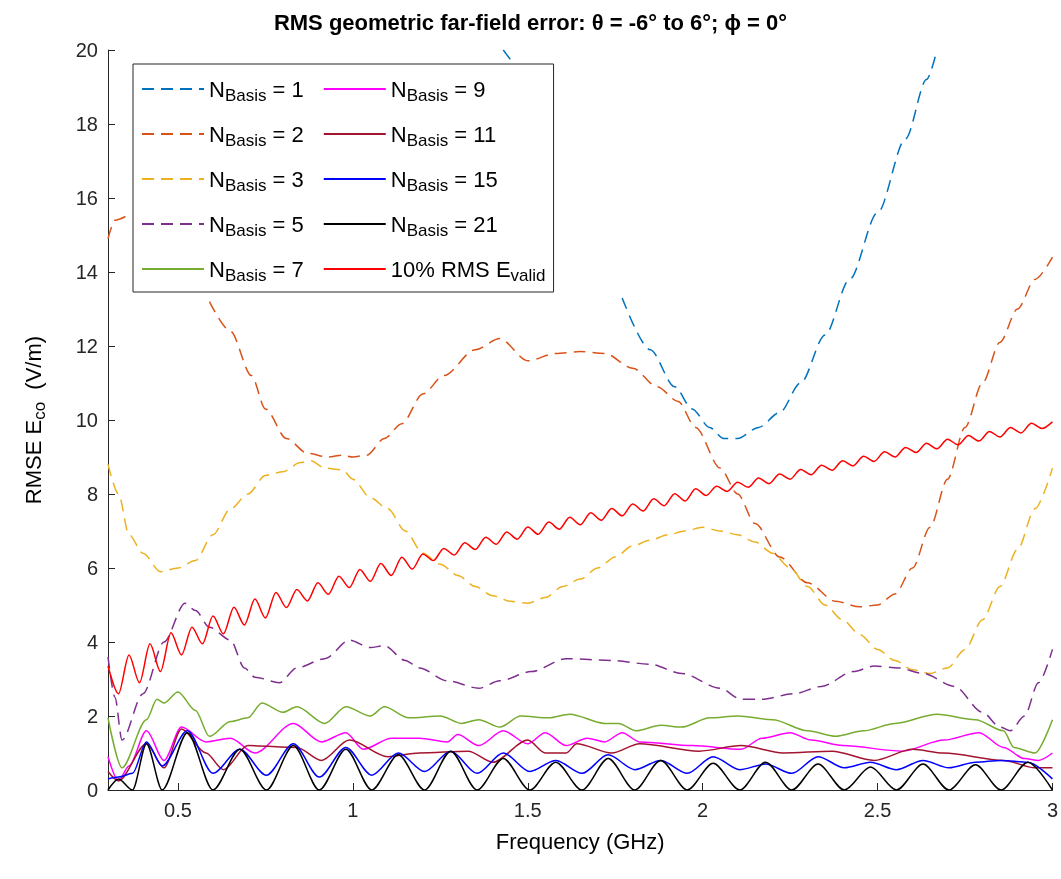 This screenshot has width=1061, height=879. I want to click on y-tick-label: 2, so click(92, 716).